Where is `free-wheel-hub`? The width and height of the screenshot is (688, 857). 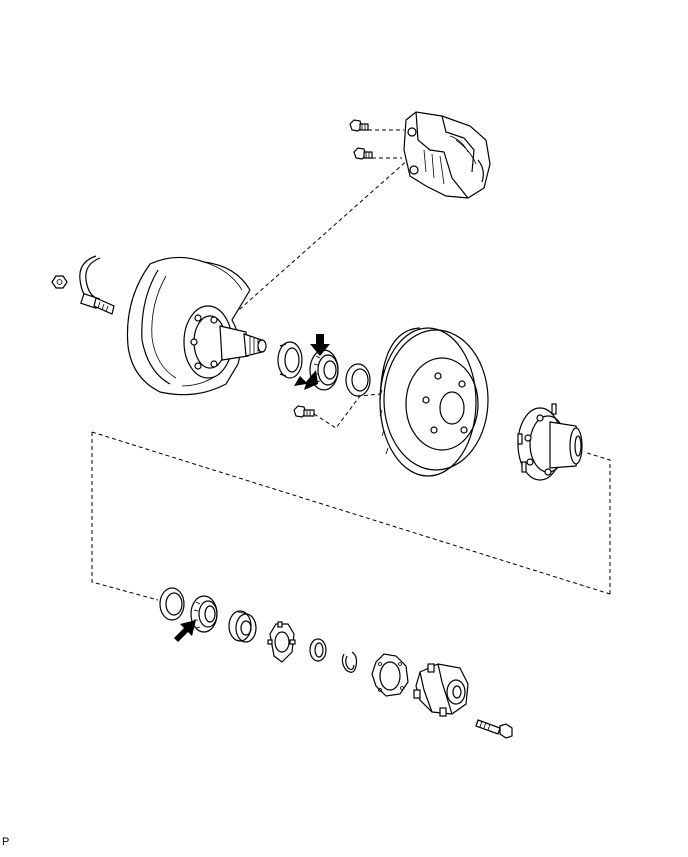
free-wheel-hub is located at coordinates (441, 690).